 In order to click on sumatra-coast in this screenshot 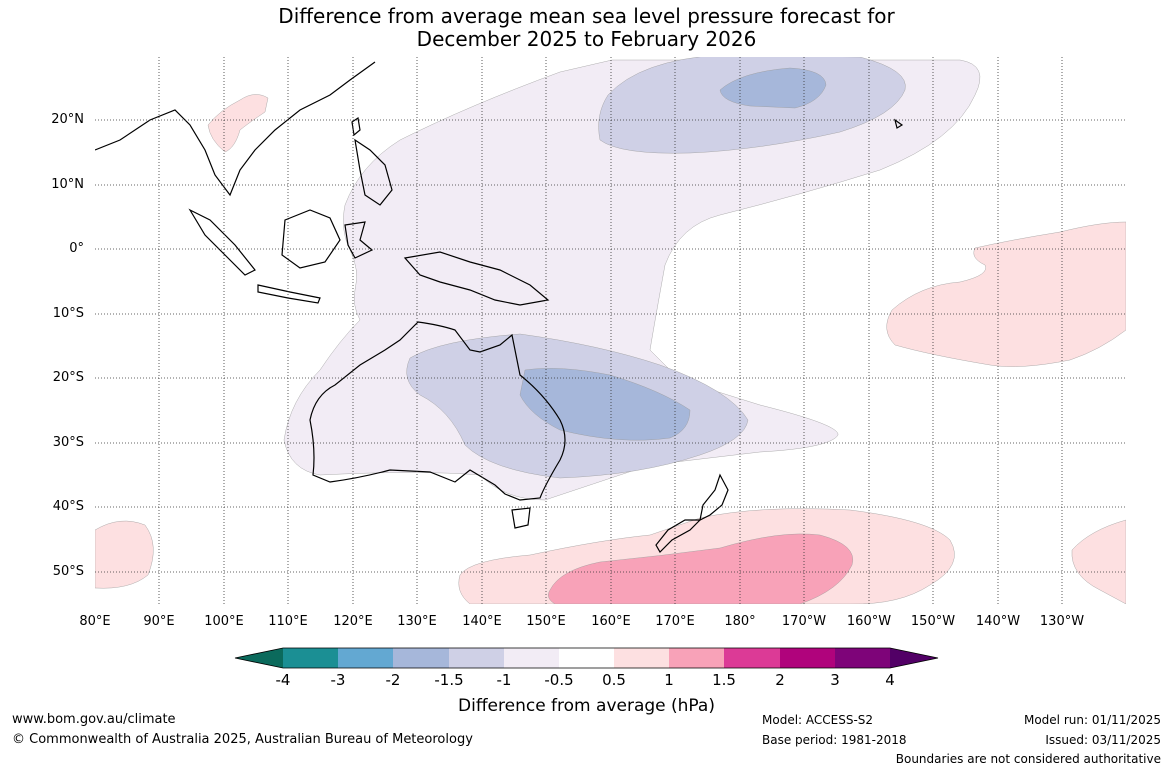, I will do `click(222, 242)`.